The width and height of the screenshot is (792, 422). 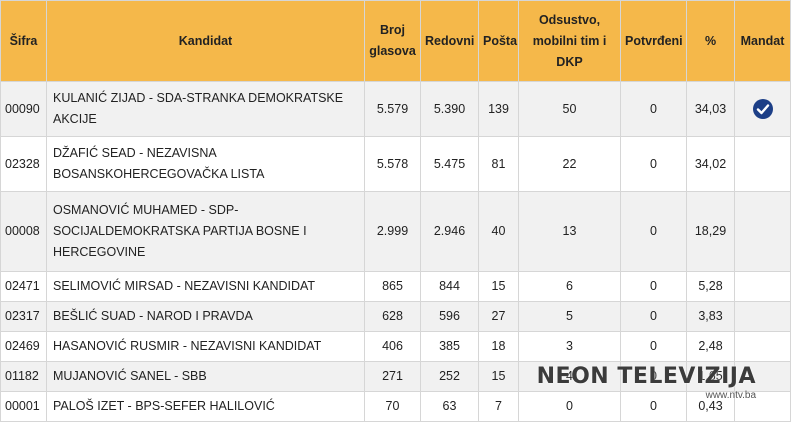 I want to click on header-candidate: Kandidat, so click(x=205, y=41).